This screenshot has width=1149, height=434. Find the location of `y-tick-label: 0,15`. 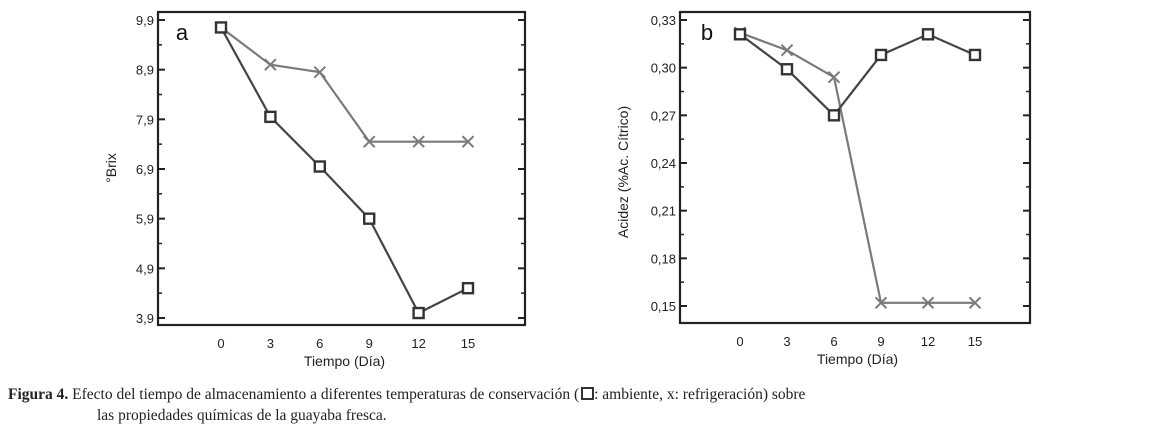

y-tick-label: 0,15 is located at coordinates (663, 306).